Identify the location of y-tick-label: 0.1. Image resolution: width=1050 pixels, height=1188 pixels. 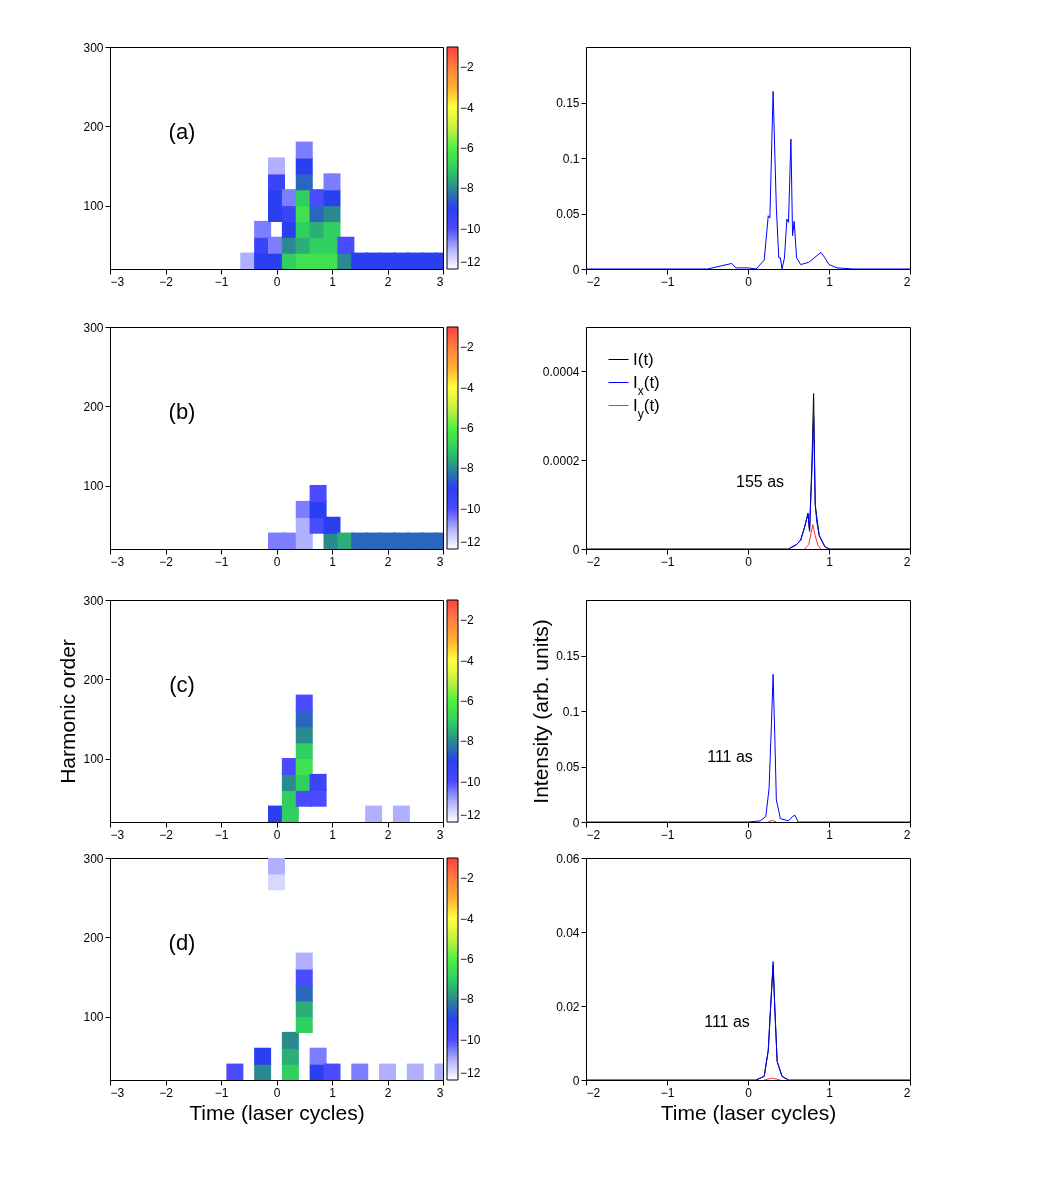
(571, 158).